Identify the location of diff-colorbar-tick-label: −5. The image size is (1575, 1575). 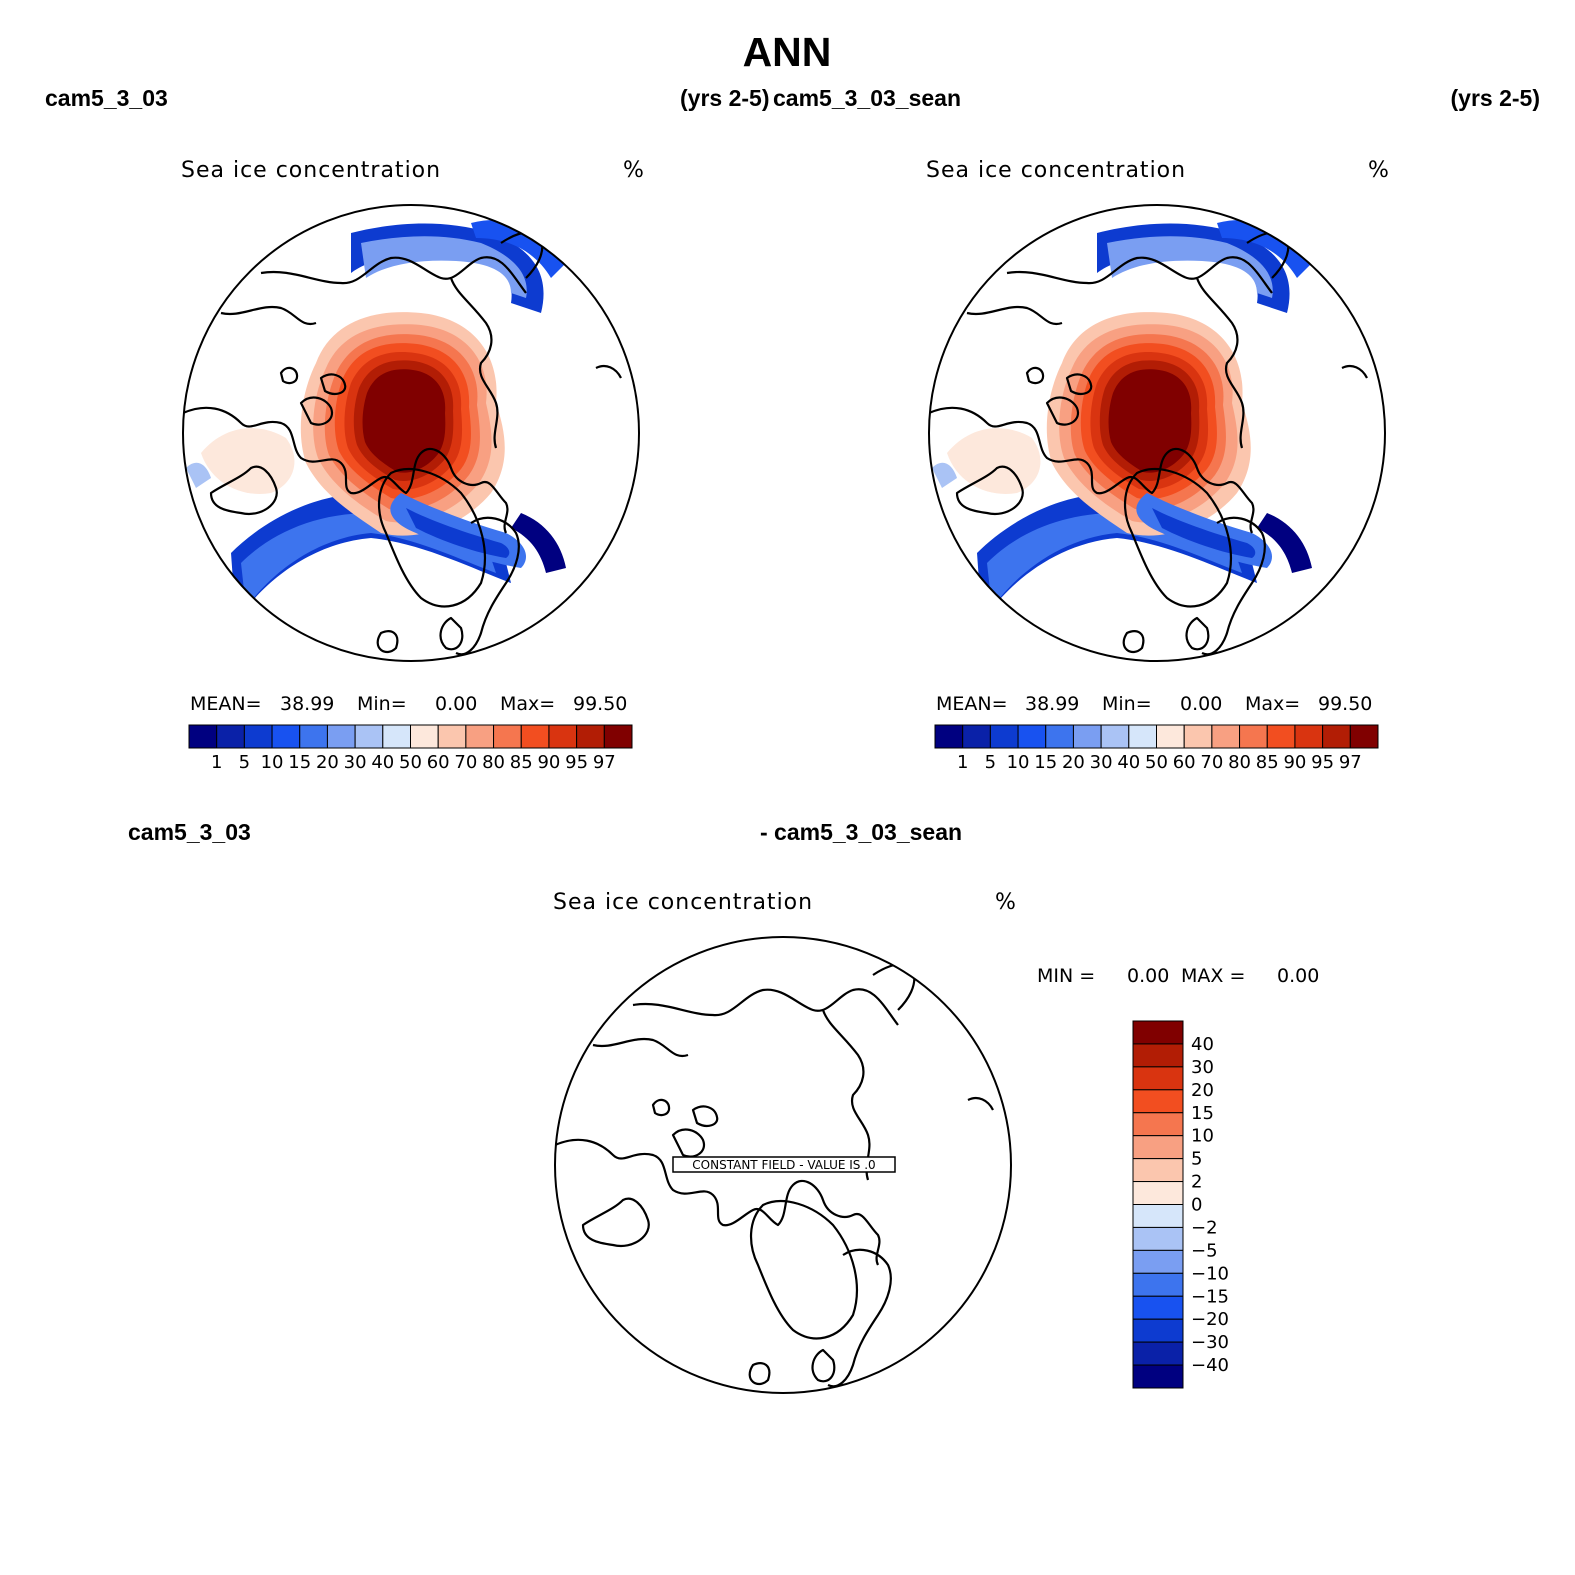
(1204, 1250).